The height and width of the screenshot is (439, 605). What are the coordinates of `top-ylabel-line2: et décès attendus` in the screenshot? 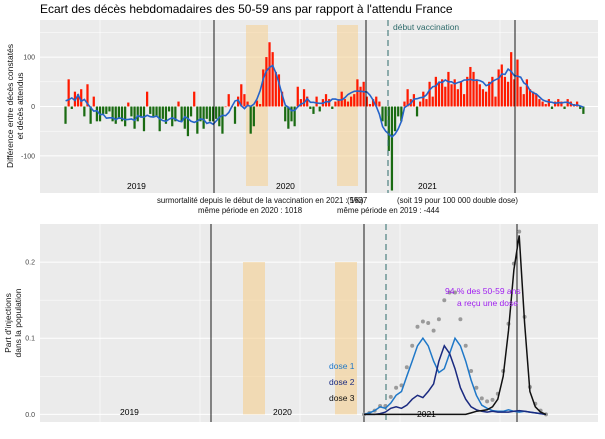 It's located at (20, 105).